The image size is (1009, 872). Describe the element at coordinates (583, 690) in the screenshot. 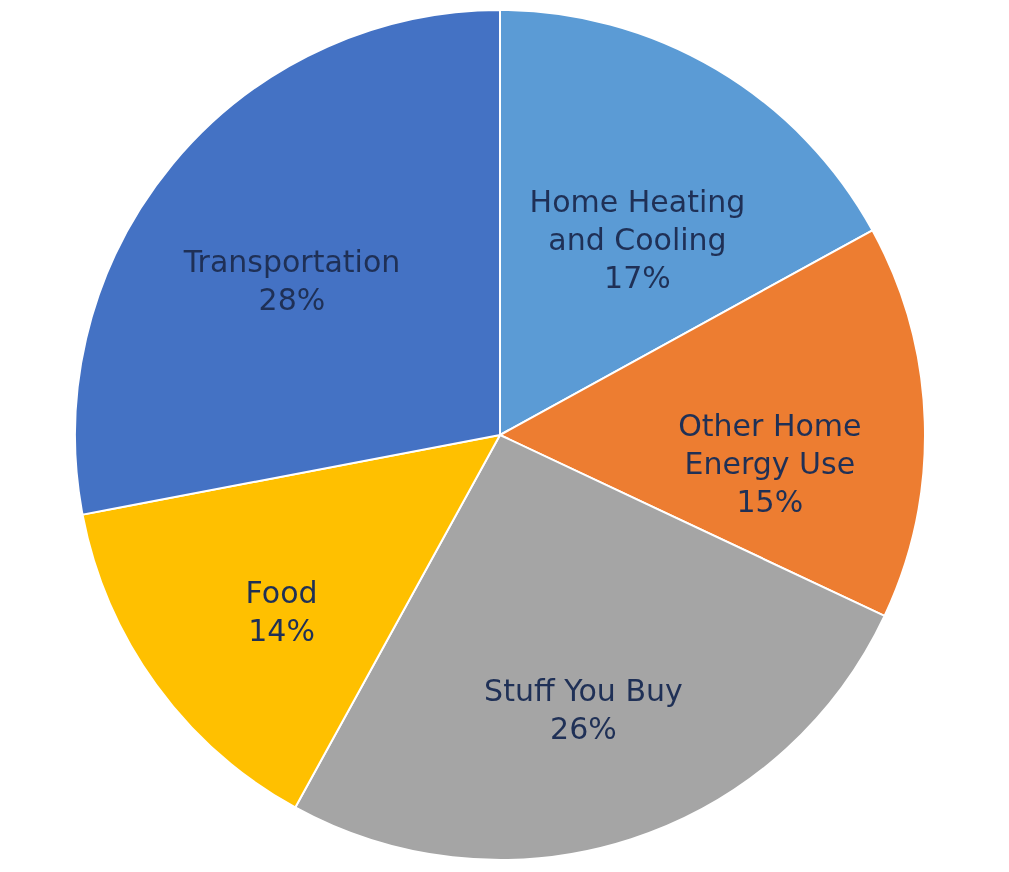

I see `slice-label: Stuff You Buy` at that location.